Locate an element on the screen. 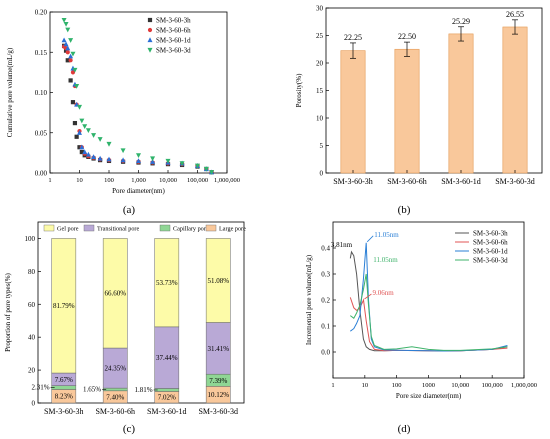  panel-label-c: (c) is located at coordinates (129, 429).